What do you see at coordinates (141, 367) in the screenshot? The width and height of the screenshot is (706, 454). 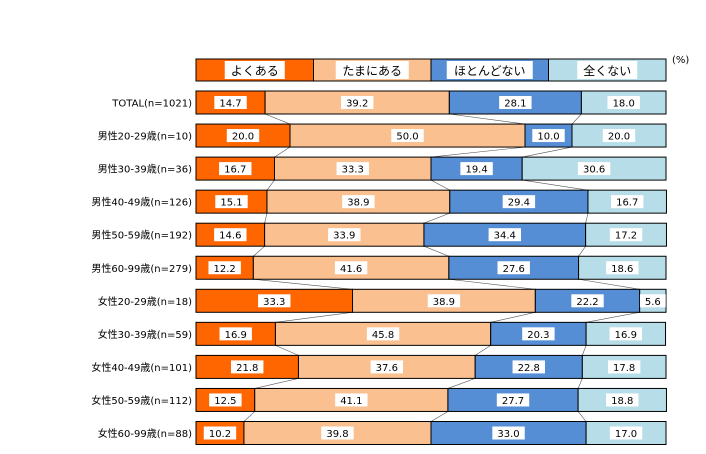 I see `category-label: 女性40-49歳(n=101)` at bounding box center [141, 367].